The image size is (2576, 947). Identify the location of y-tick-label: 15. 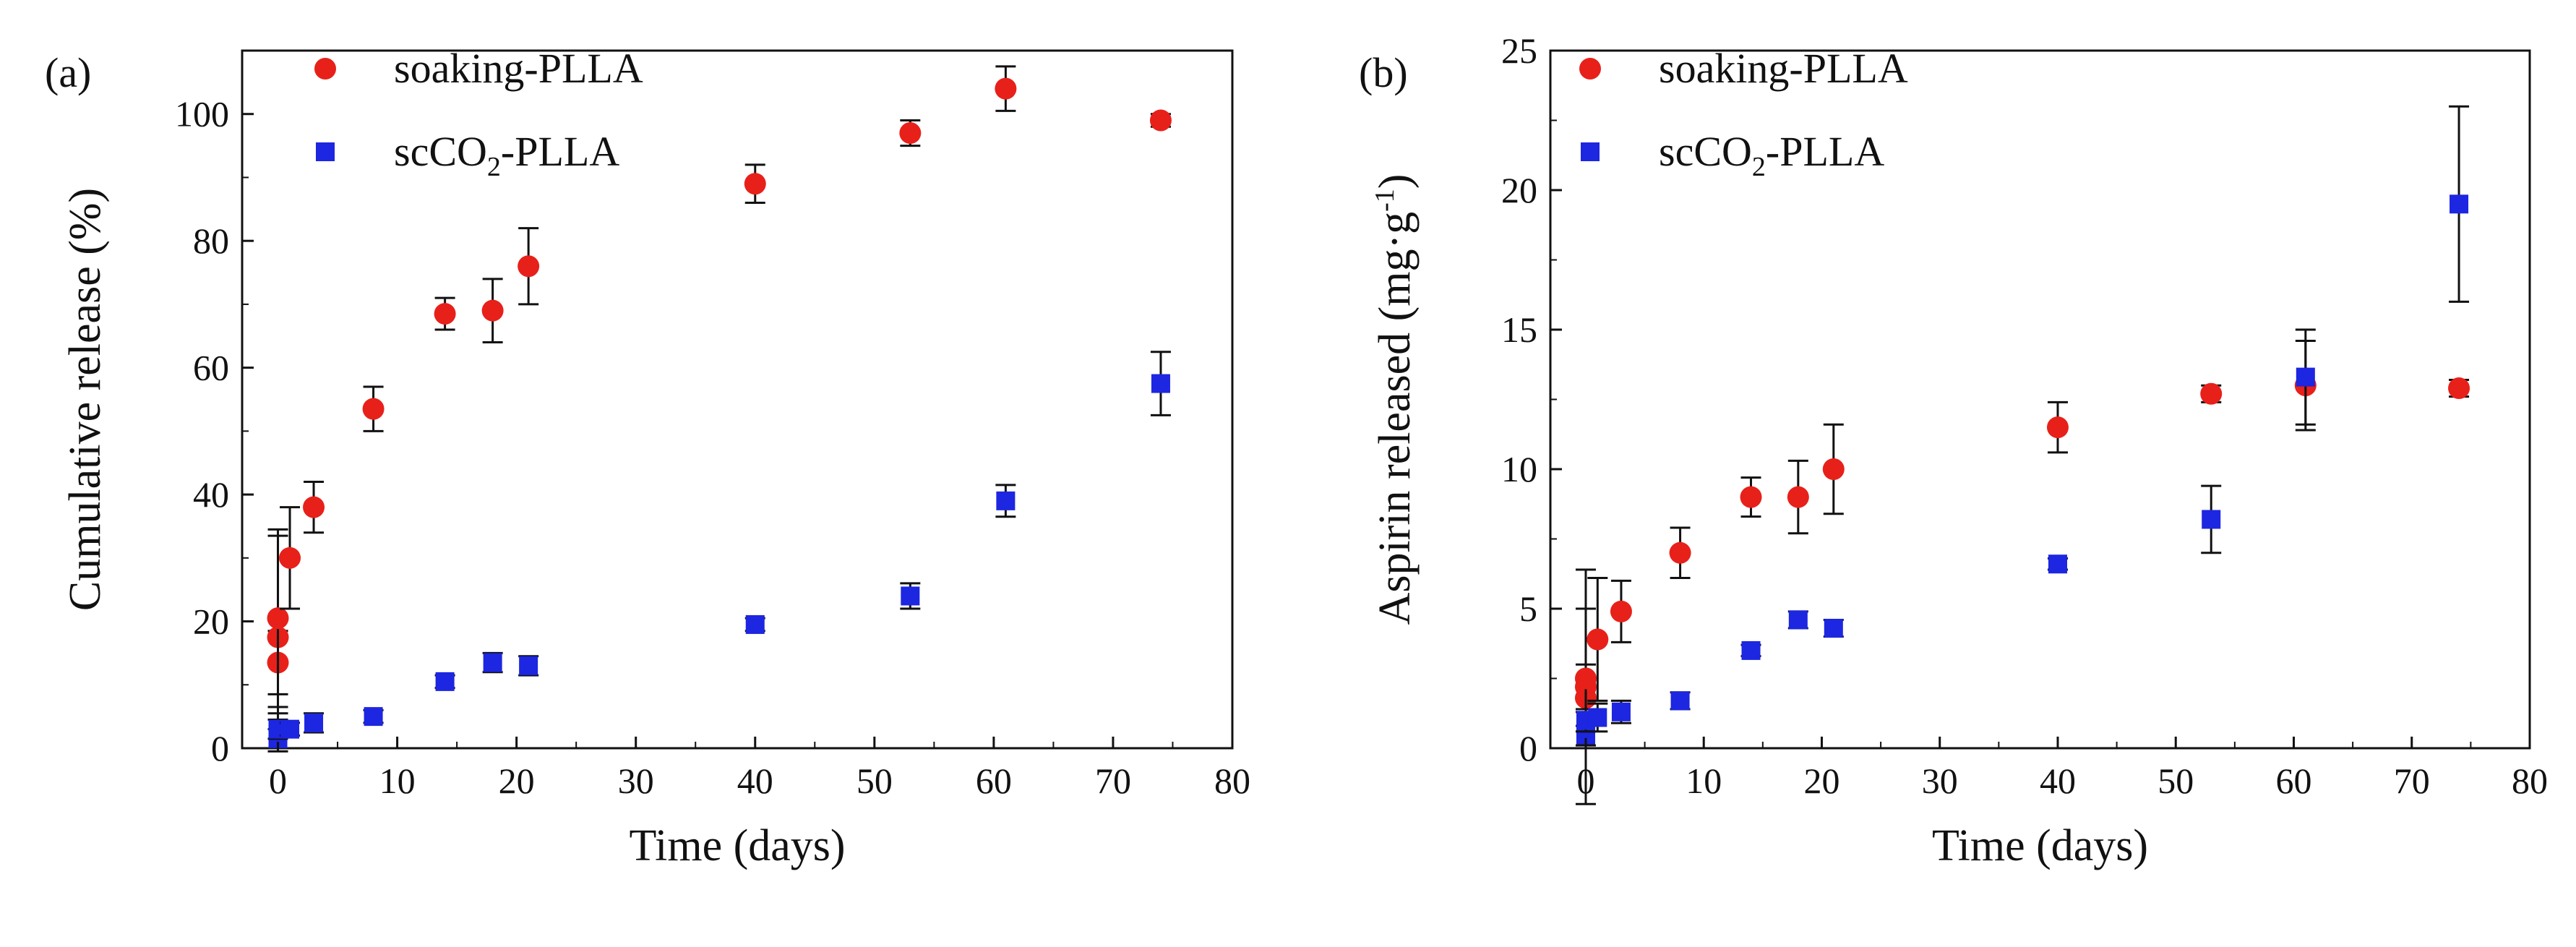
(1519, 330).